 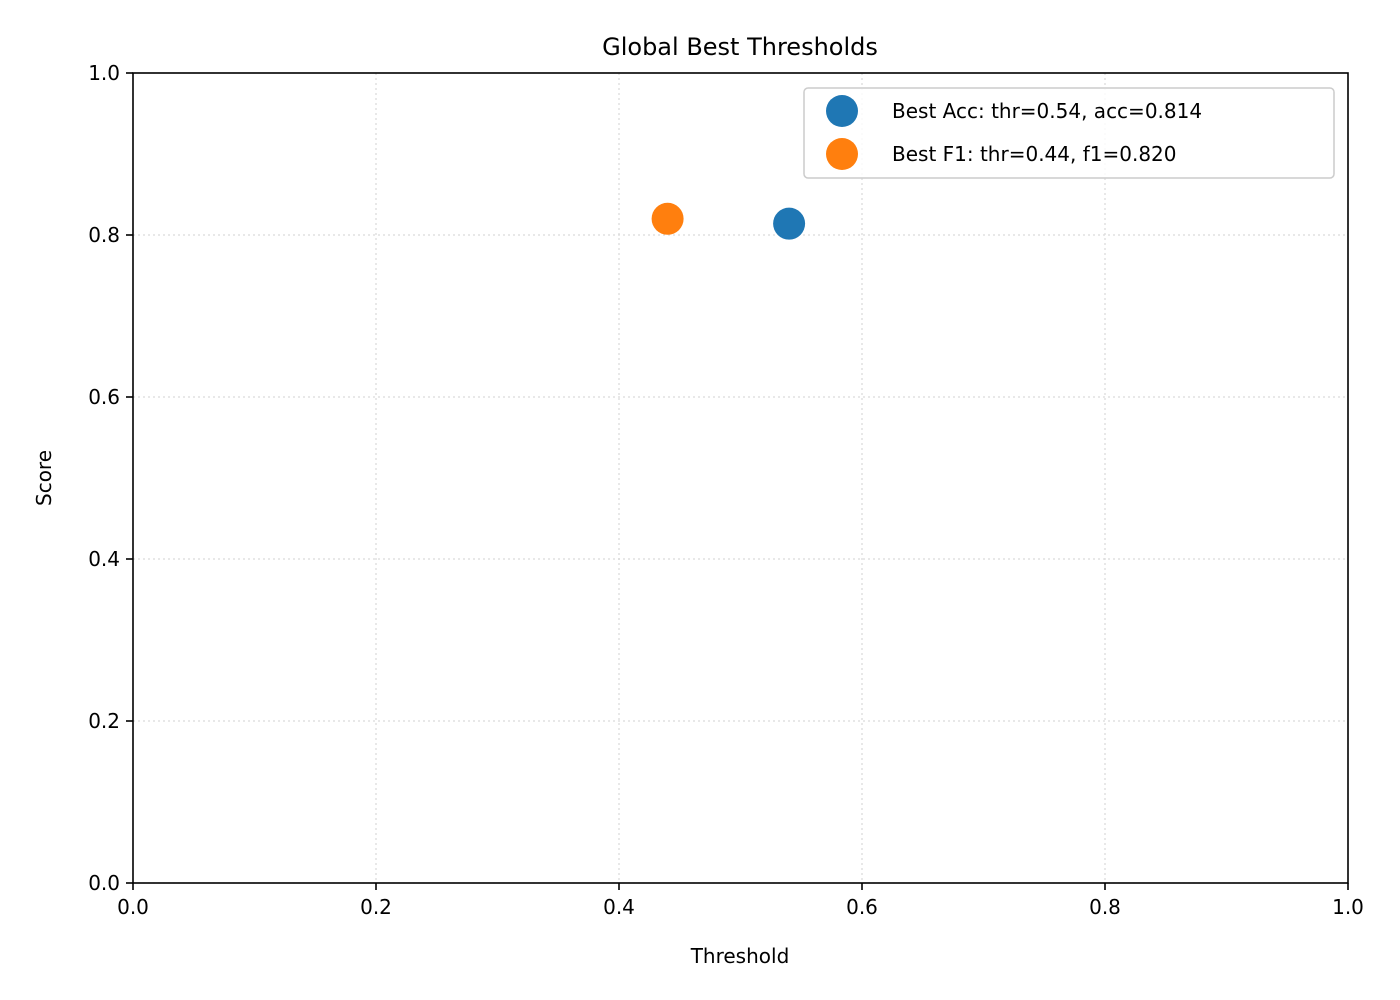 I want to click on y-tick-label: 0.0, so click(x=104, y=883).